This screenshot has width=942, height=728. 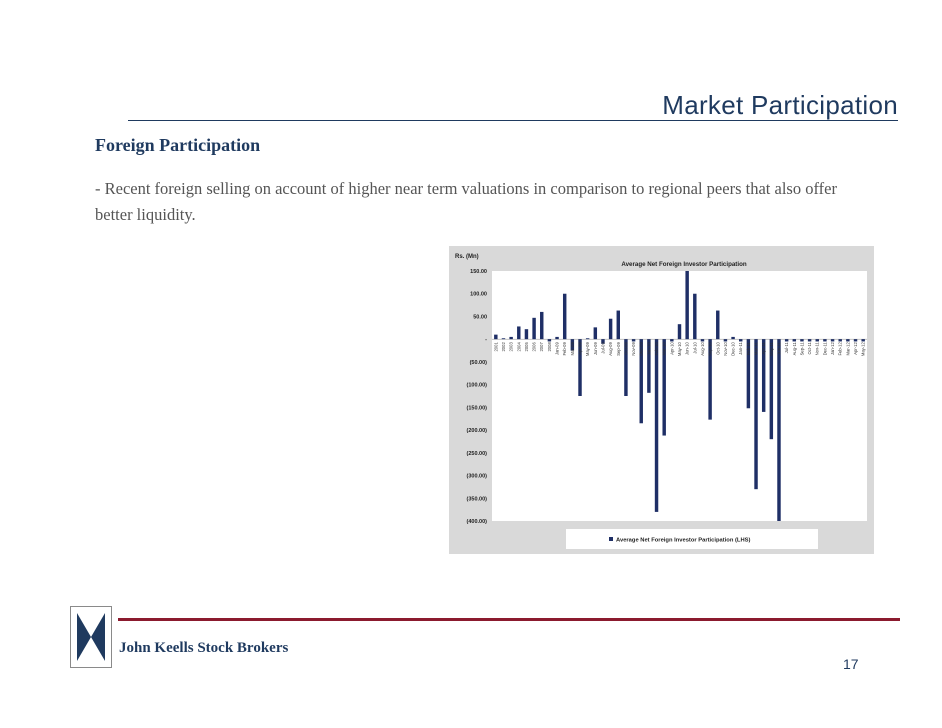 I want to click on x-tick-label: Feb-12, so click(x=840, y=349).